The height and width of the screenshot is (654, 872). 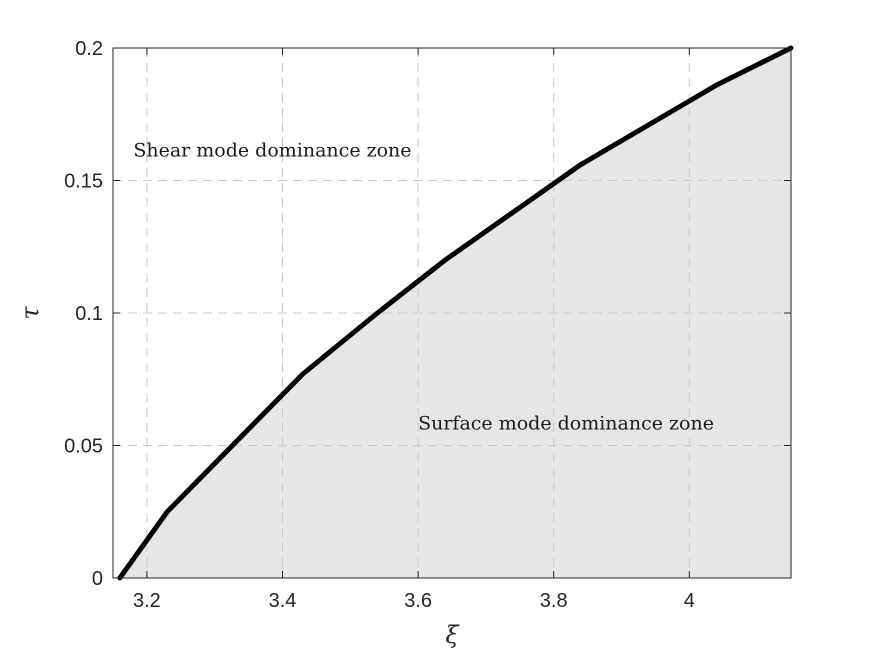 I want to click on x-tick-label: 3.4, so click(x=283, y=601).